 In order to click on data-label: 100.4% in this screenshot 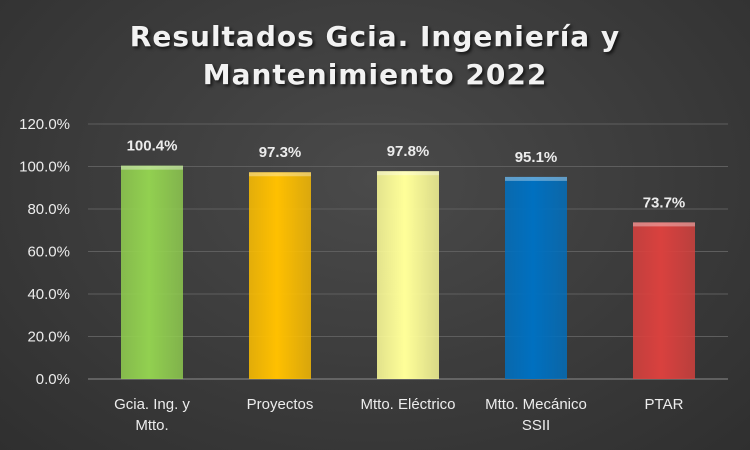, I will do `click(152, 146)`.